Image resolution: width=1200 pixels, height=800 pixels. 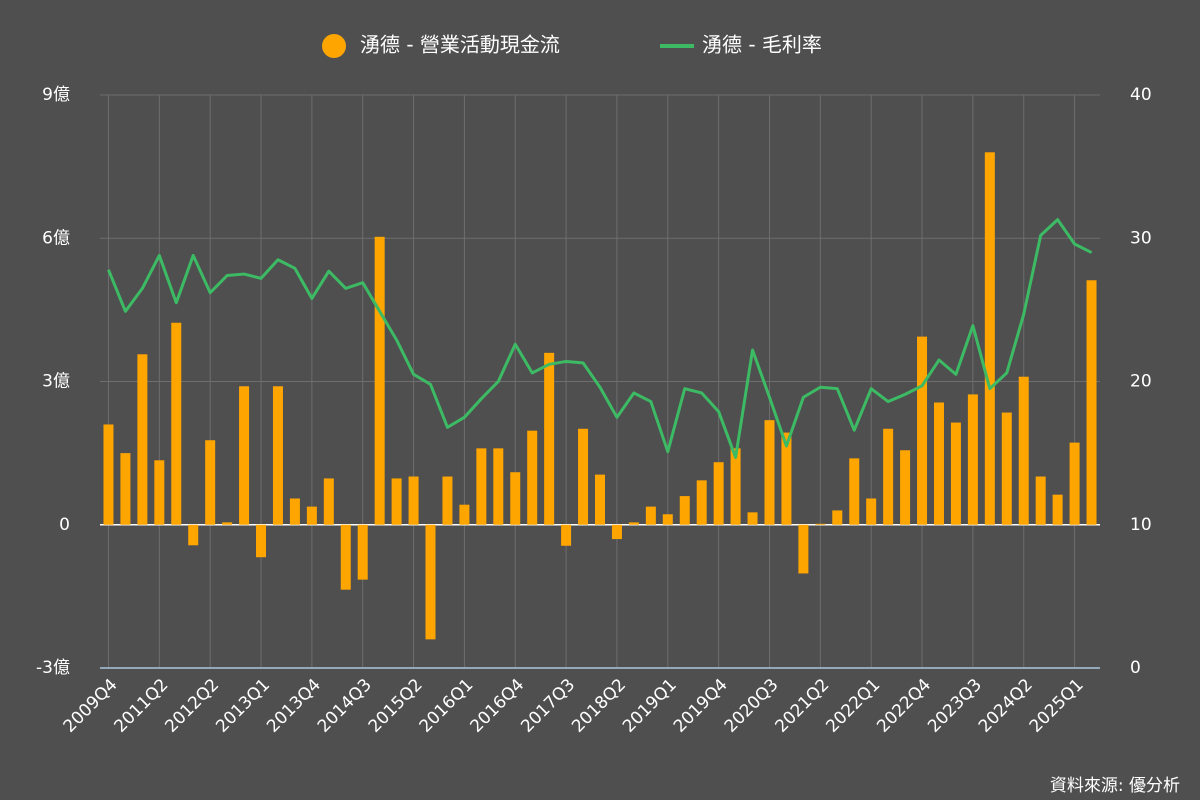 What do you see at coordinates (1141, 95) in the screenshot?
I see `y2-tick-label: 40` at bounding box center [1141, 95].